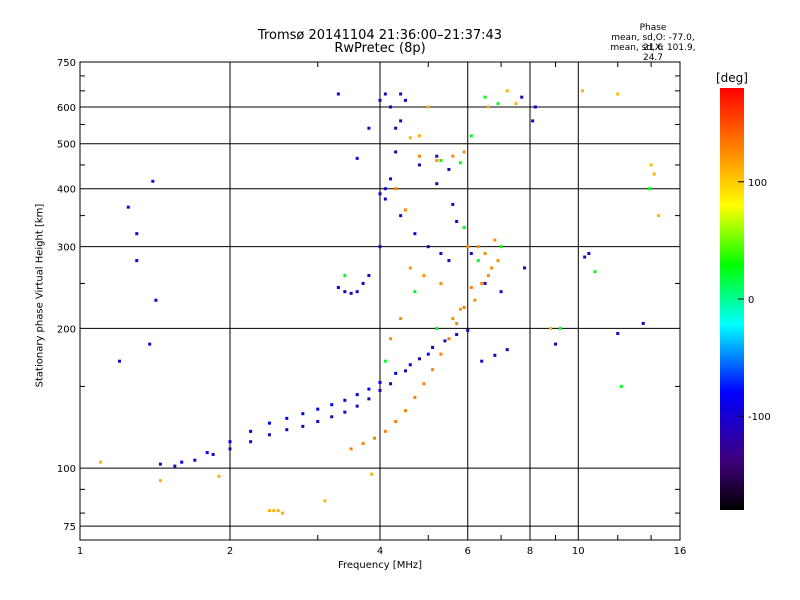 The width and height of the screenshot is (800, 600). What do you see at coordinates (530, 551) in the screenshot?
I see `x-tick-label: 8` at bounding box center [530, 551].